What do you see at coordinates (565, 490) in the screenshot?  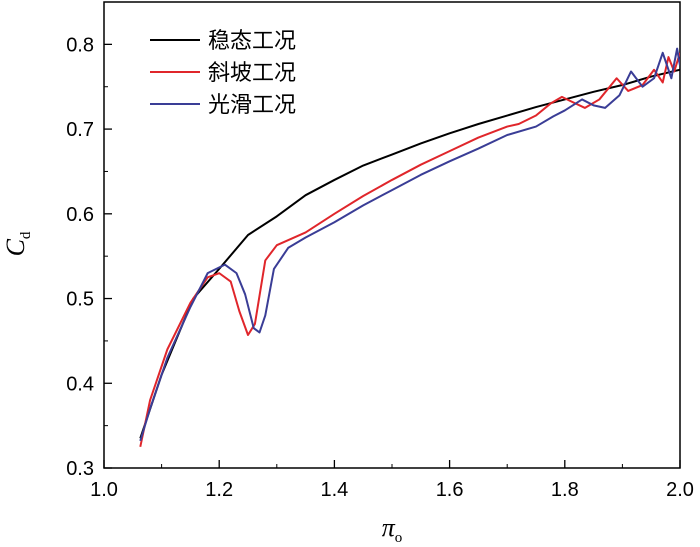 I see `x-tick-label: 1.8` at bounding box center [565, 490].